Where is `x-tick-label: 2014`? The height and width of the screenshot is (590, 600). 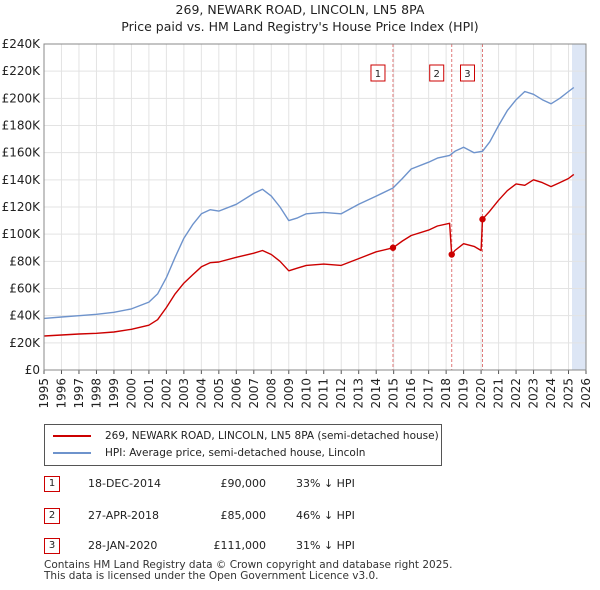 x-tick-label: 2014 is located at coordinates (376, 393).